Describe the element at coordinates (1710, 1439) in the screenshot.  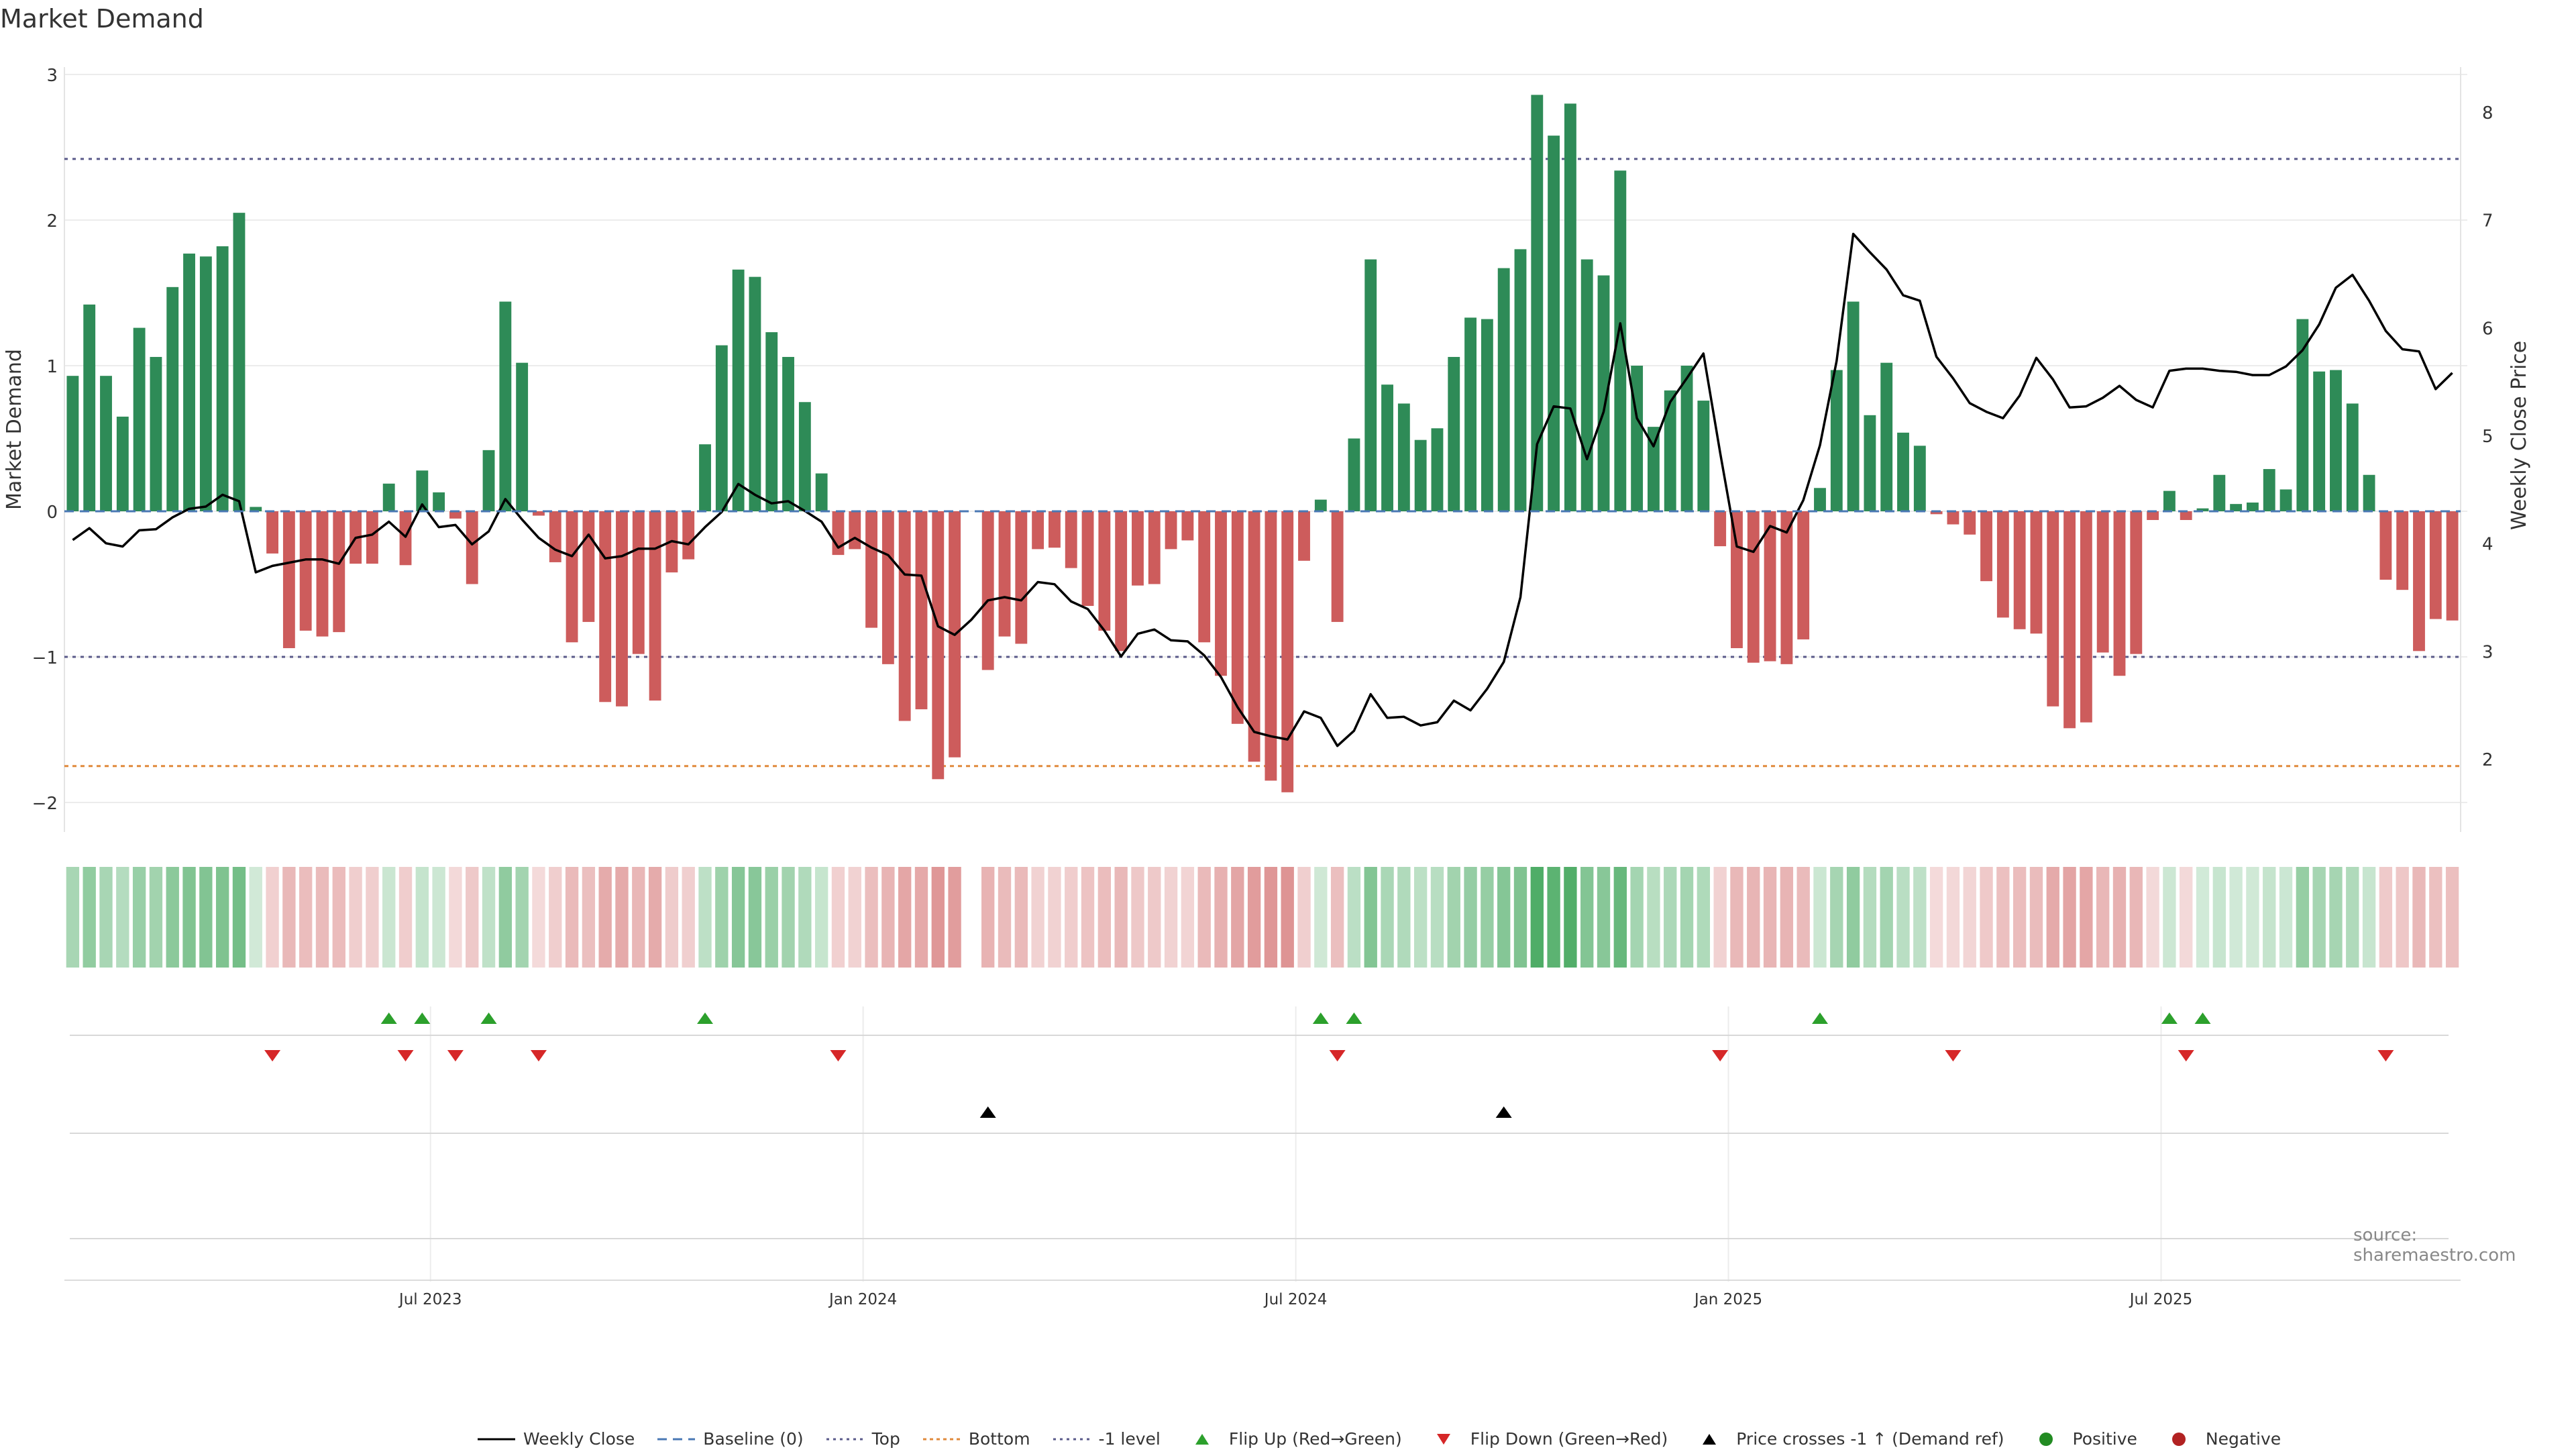
I see `legend-swatch-cross` at that location.